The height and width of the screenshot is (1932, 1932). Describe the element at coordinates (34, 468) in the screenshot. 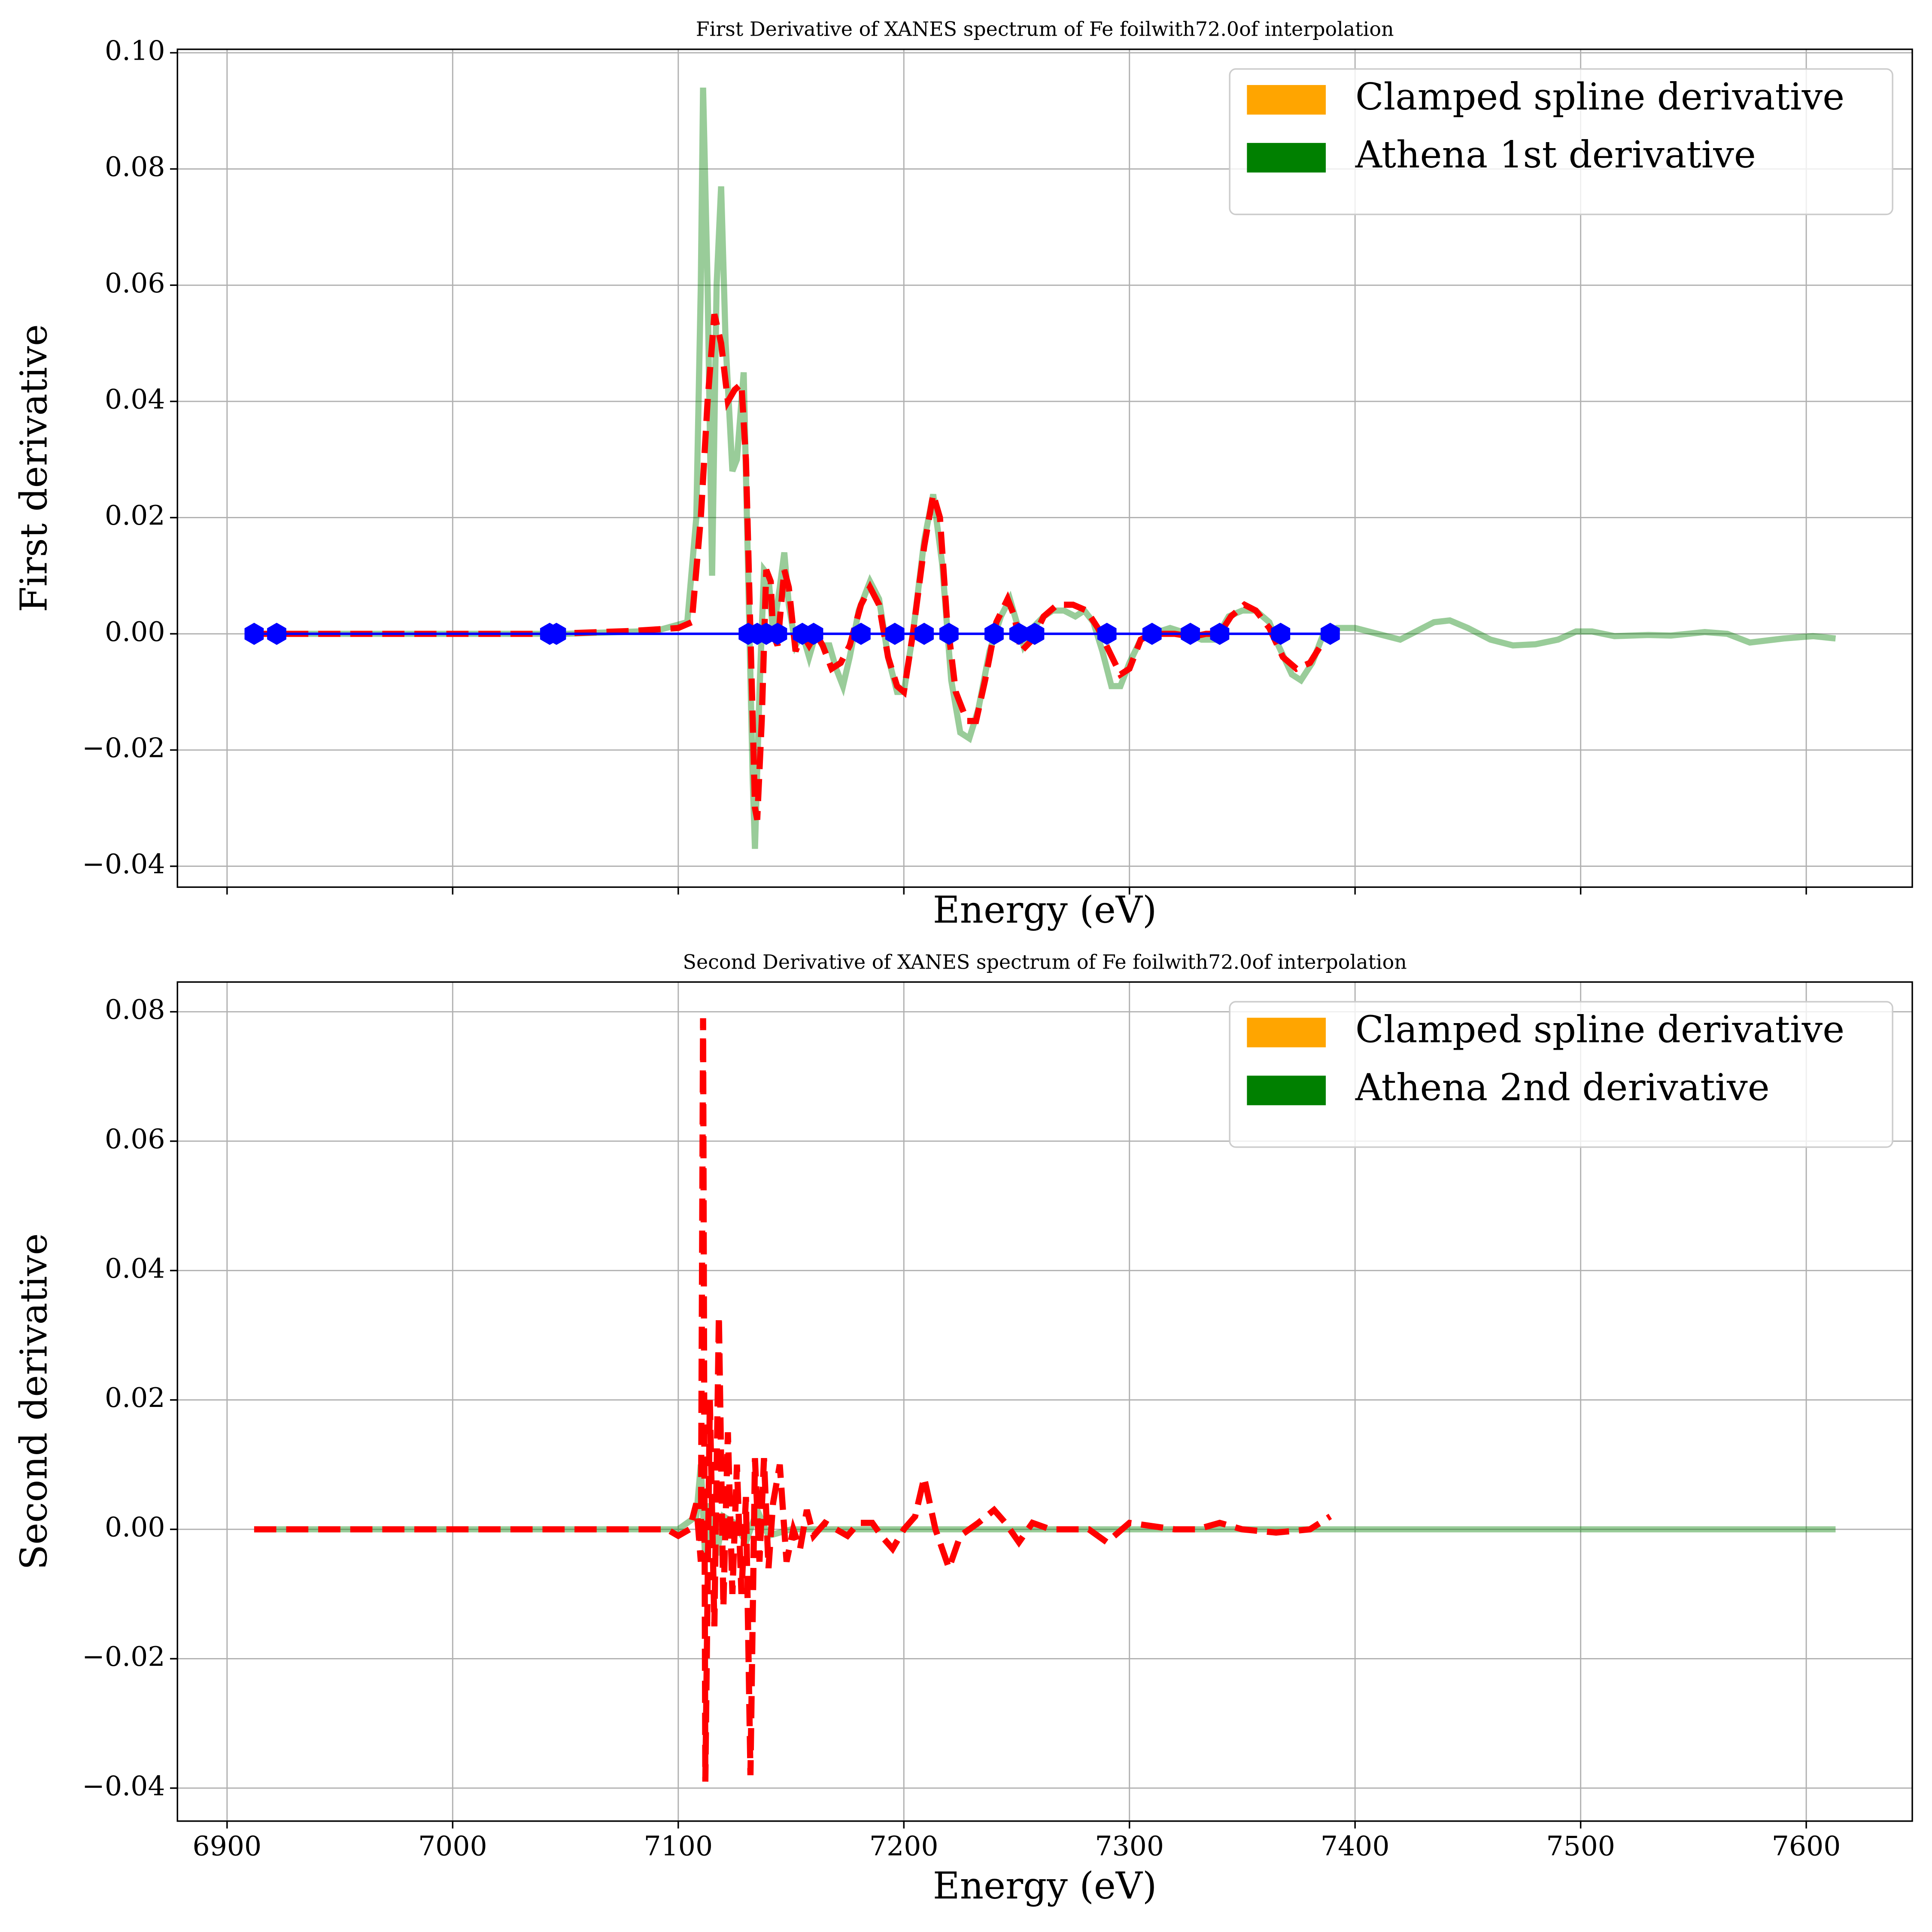

I see `y-axis-label: First derivative` at that location.